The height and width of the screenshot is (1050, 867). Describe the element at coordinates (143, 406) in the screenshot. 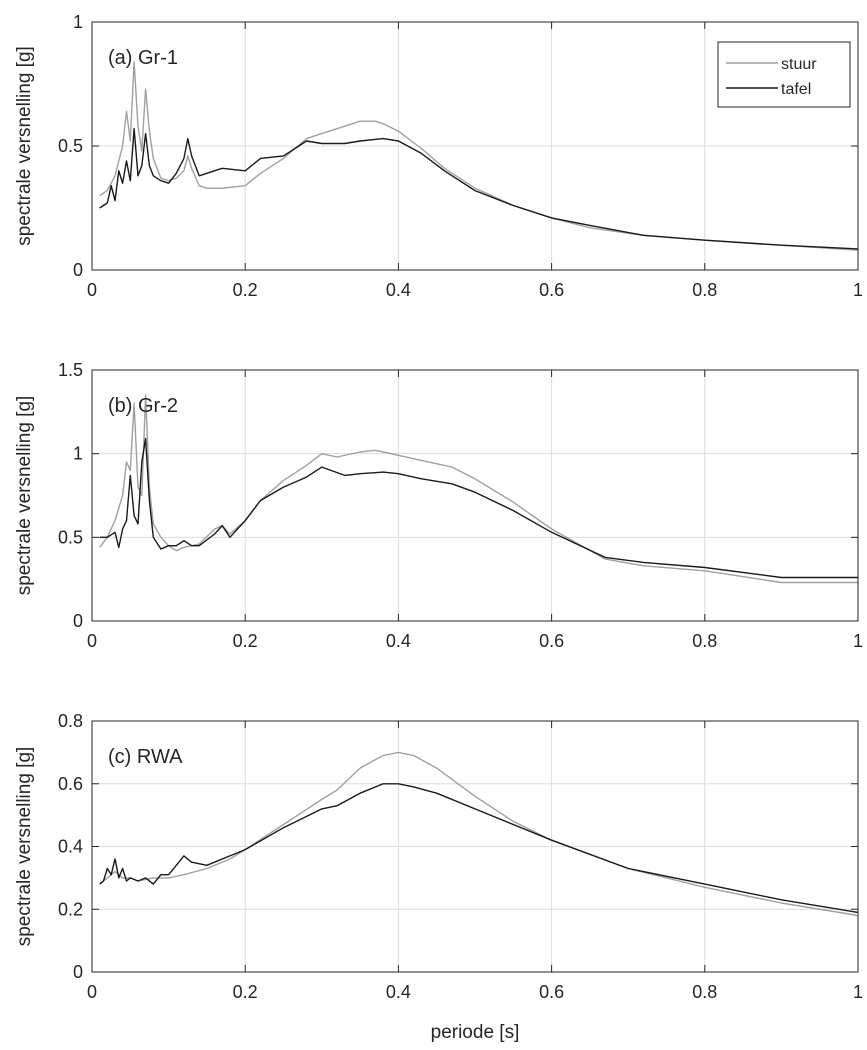

I see `panel-annotation: (b) Gr-2` at that location.